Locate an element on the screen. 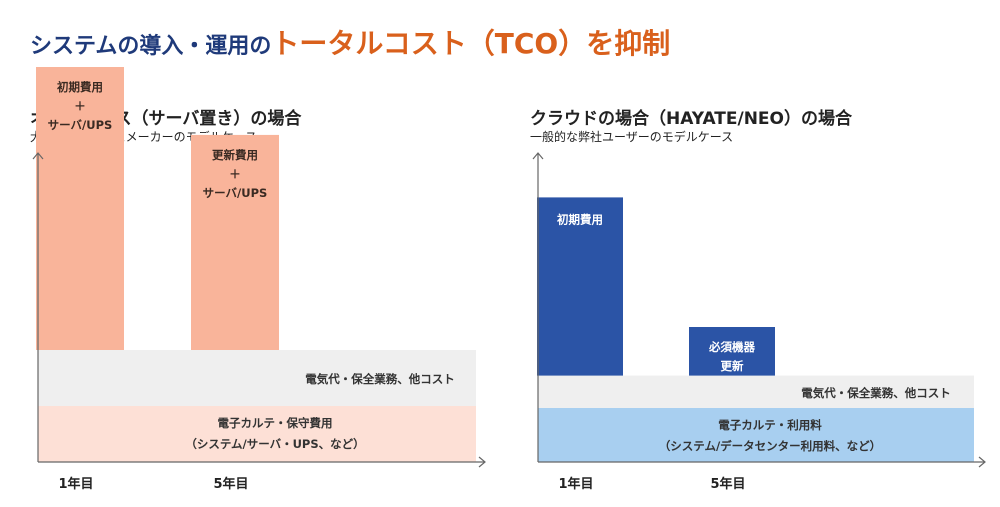 The height and width of the screenshot is (507, 1000). cloud-running-layer is located at coordinates (756, 391).